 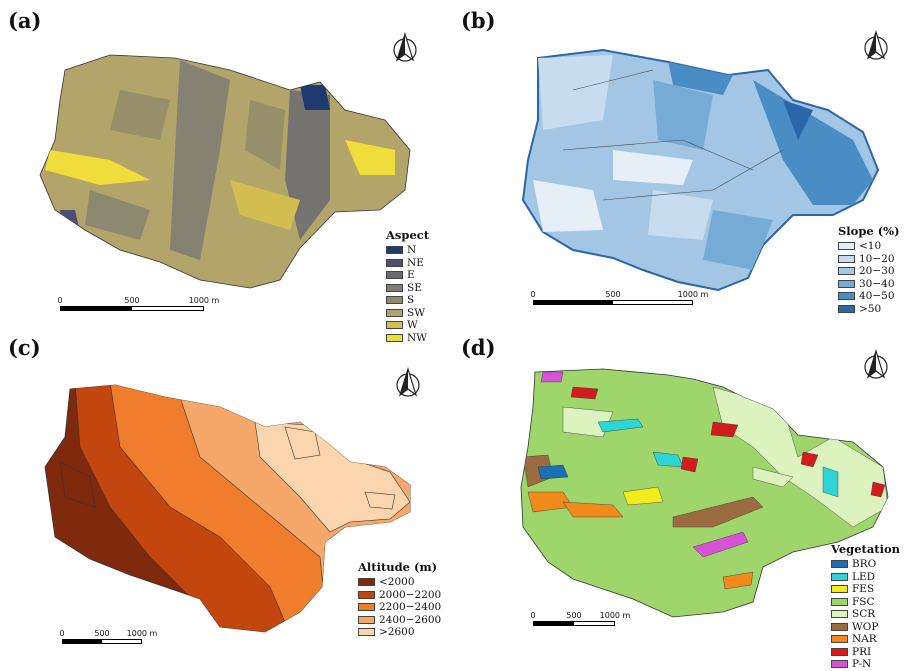 I want to click on legend-item: 20−30, so click(x=869, y=271).